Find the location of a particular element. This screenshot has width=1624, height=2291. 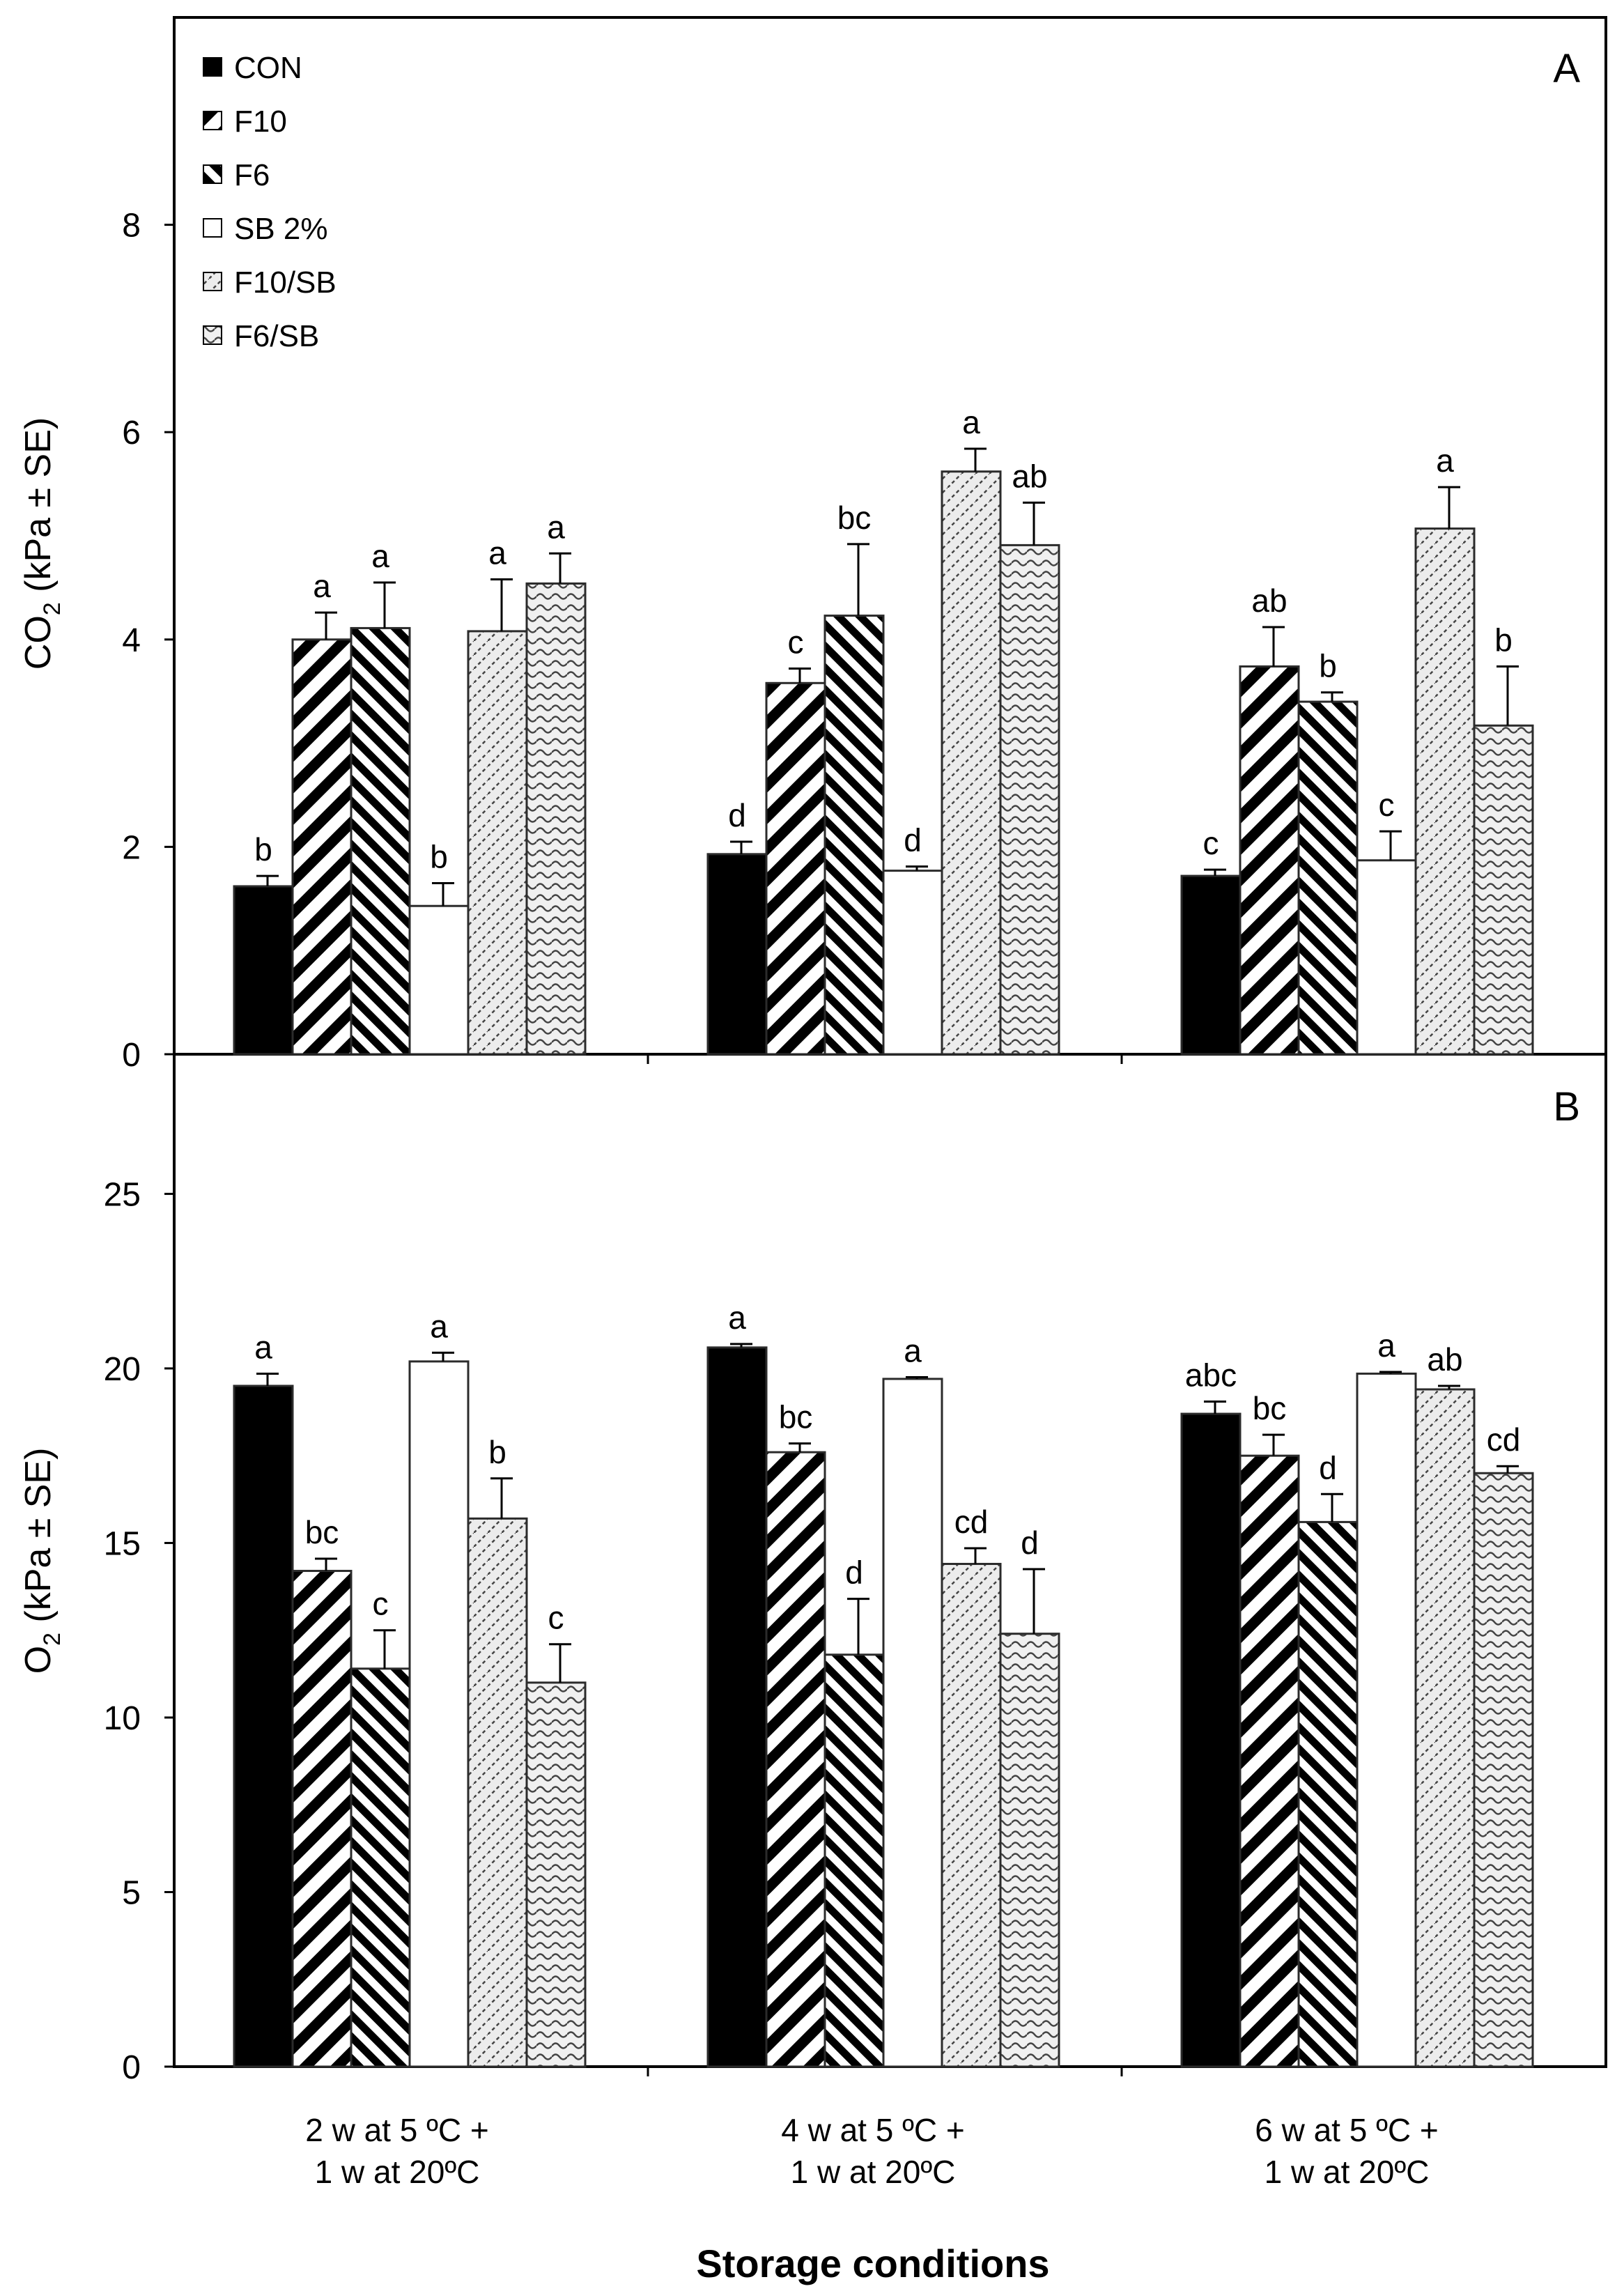

panel-a-ytick-label: 0 is located at coordinates (131, 1055).